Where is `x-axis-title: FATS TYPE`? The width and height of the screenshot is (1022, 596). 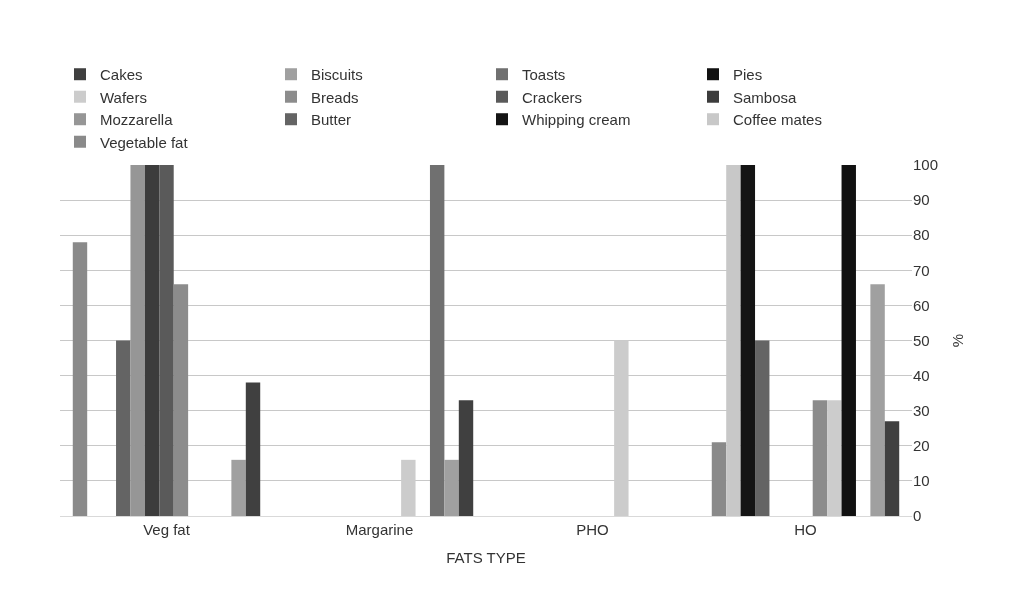 x-axis-title: FATS TYPE is located at coordinates (486, 557).